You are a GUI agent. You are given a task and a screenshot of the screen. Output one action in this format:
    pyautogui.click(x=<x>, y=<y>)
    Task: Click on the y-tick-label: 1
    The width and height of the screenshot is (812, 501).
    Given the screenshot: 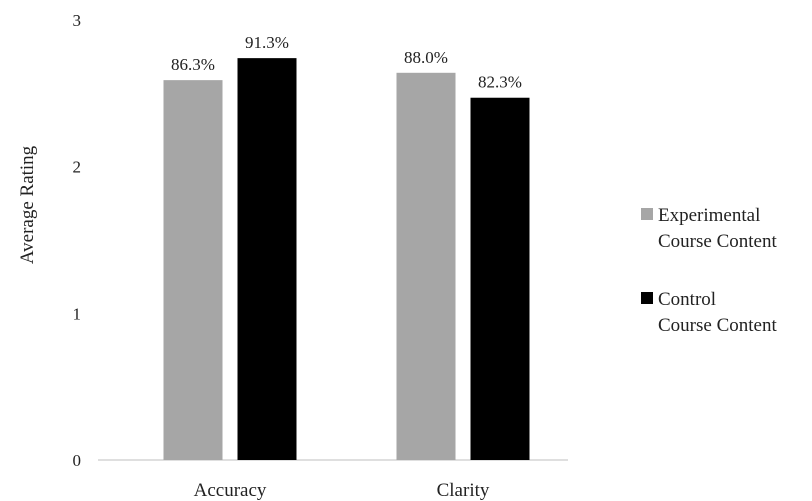 What is the action you would take?
    pyautogui.click(x=77, y=313)
    